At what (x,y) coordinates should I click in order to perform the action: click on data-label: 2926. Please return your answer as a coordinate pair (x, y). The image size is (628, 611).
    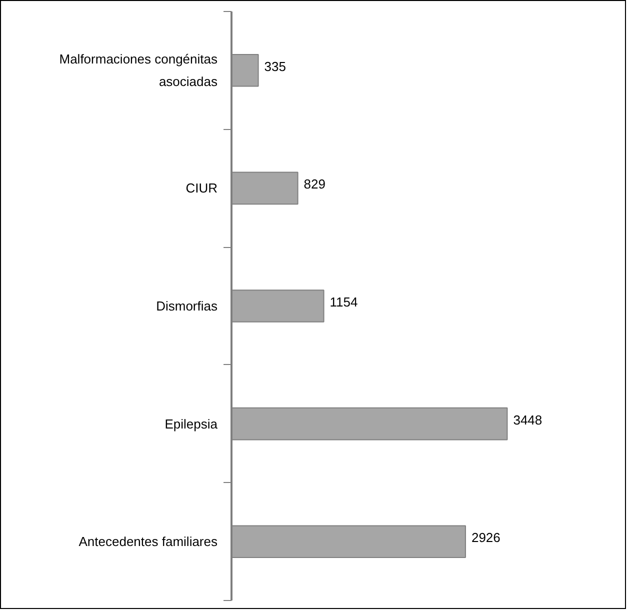
    Looking at the image, I should click on (485, 538).